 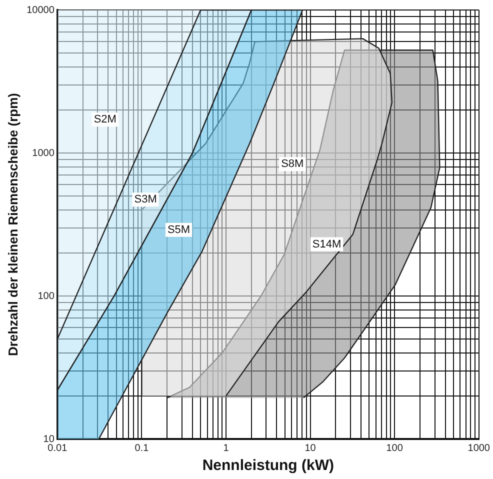 What do you see at coordinates (49, 439) in the screenshot?
I see `y-tick-label: 10` at bounding box center [49, 439].